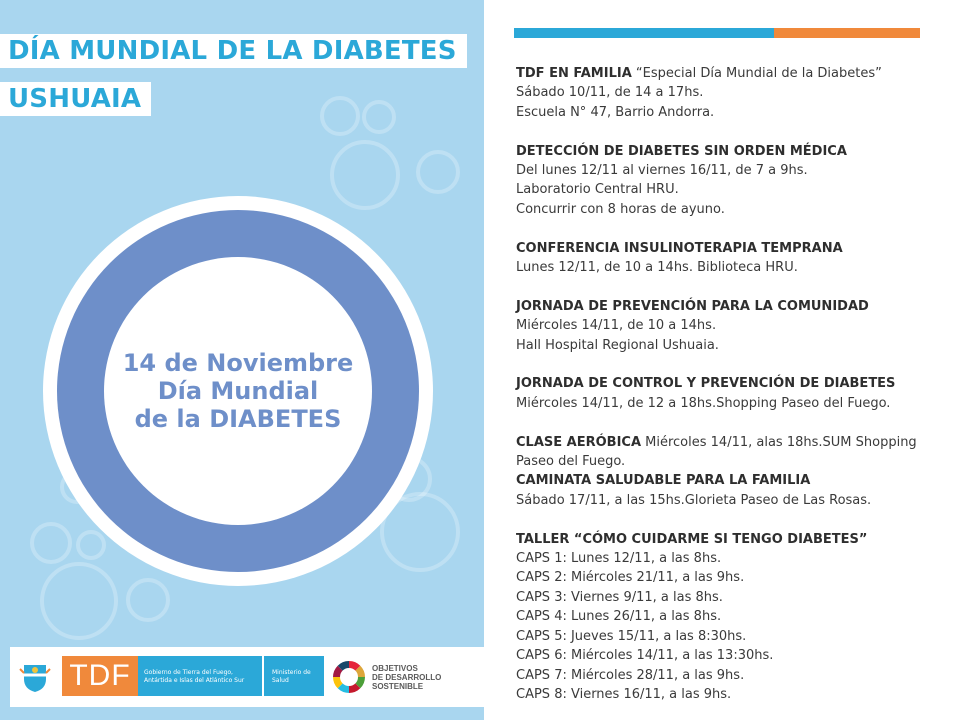 This screenshot has height=720, width=960. I want to click on circle-line2: Día Mundial, so click(238, 391).